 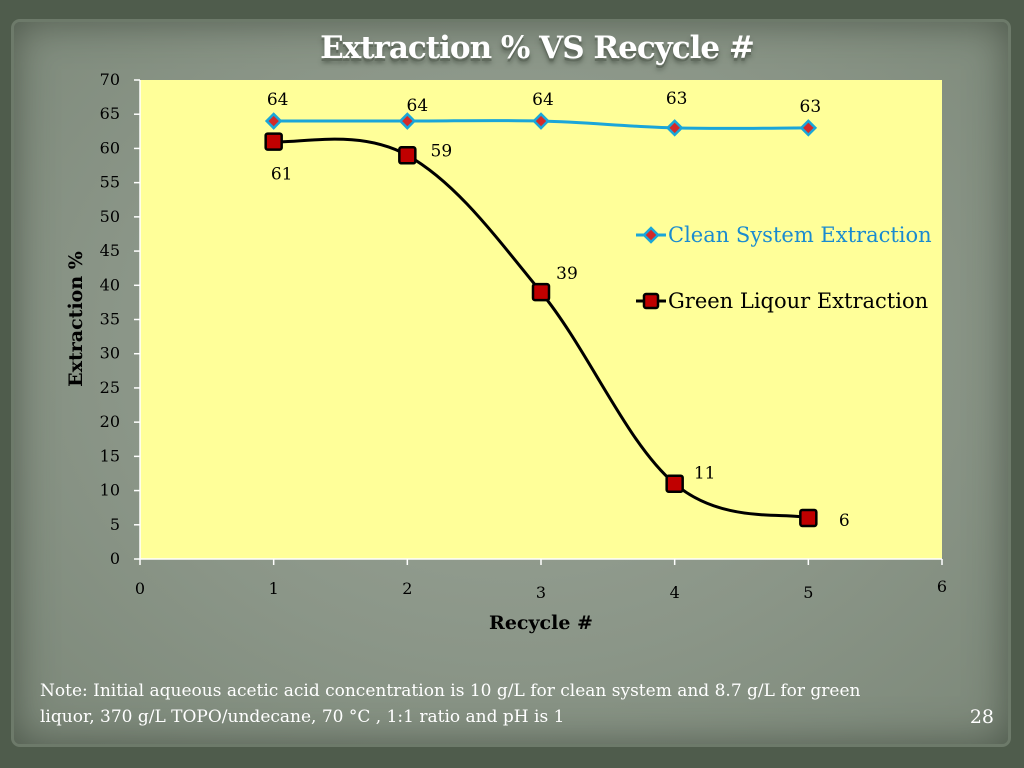 I want to click on y-tick-label: 45, so click(x=110, y=250).